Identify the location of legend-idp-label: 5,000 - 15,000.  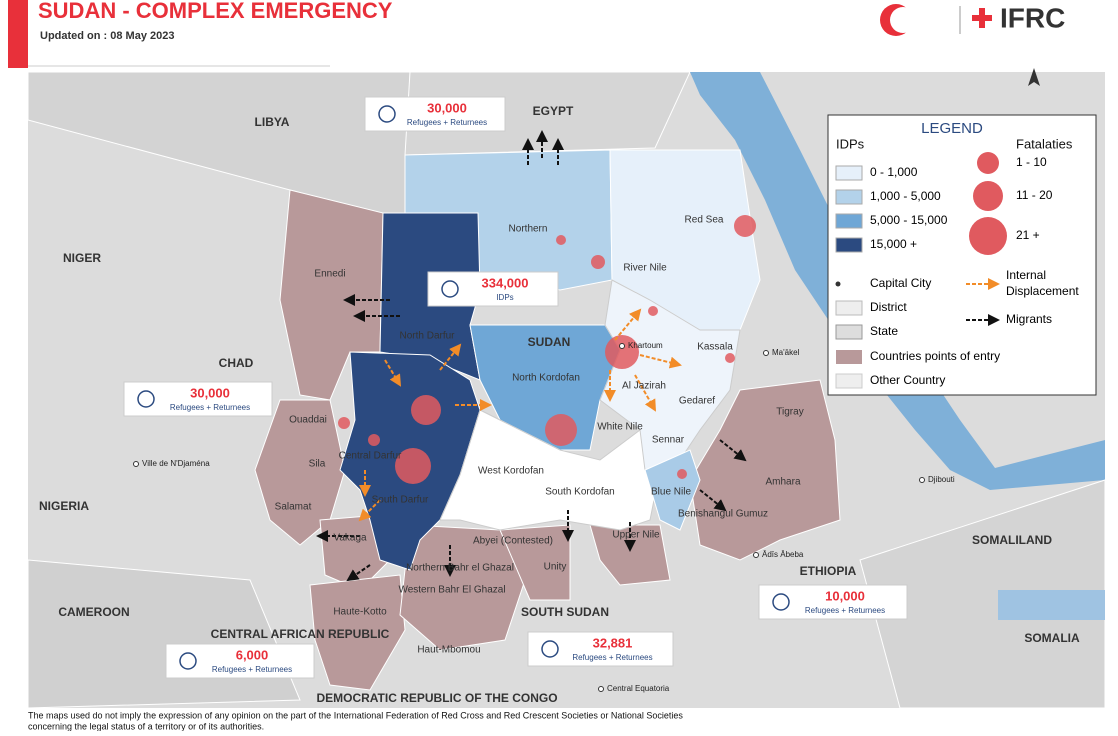
(909, 220).